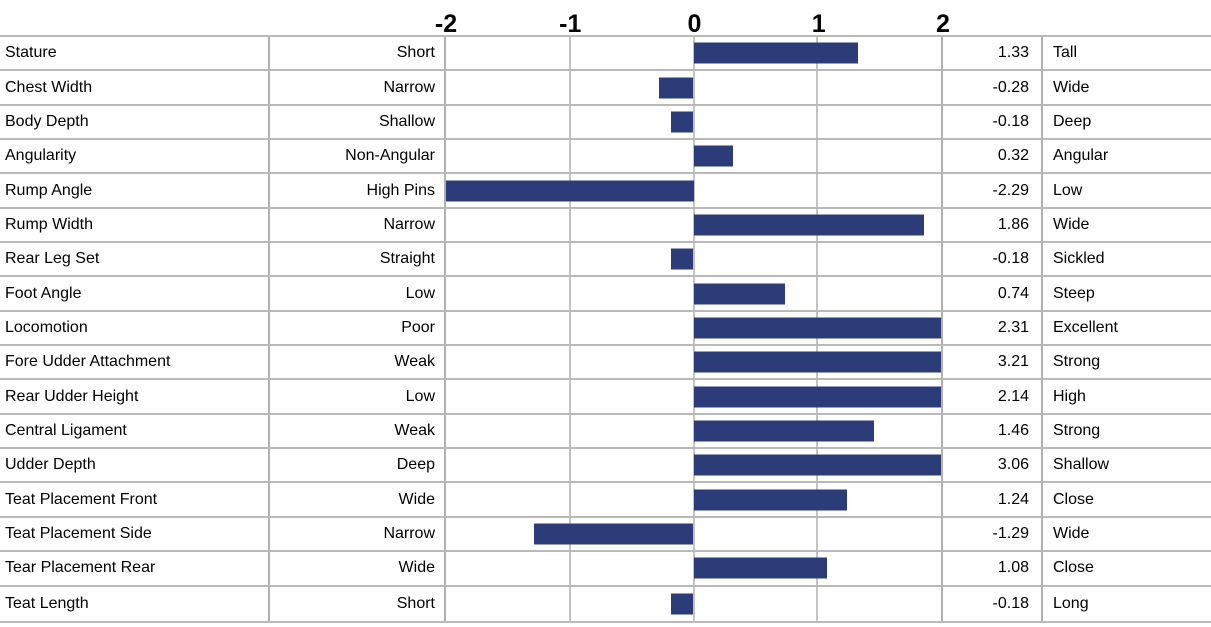 The image size is (1211, 627). What do you see at coordinates (605, 260) in the screenshot?
I see `trait-row: Rear Leg Set Straight -0.18 Sickled` at bounding box center [605, 260].